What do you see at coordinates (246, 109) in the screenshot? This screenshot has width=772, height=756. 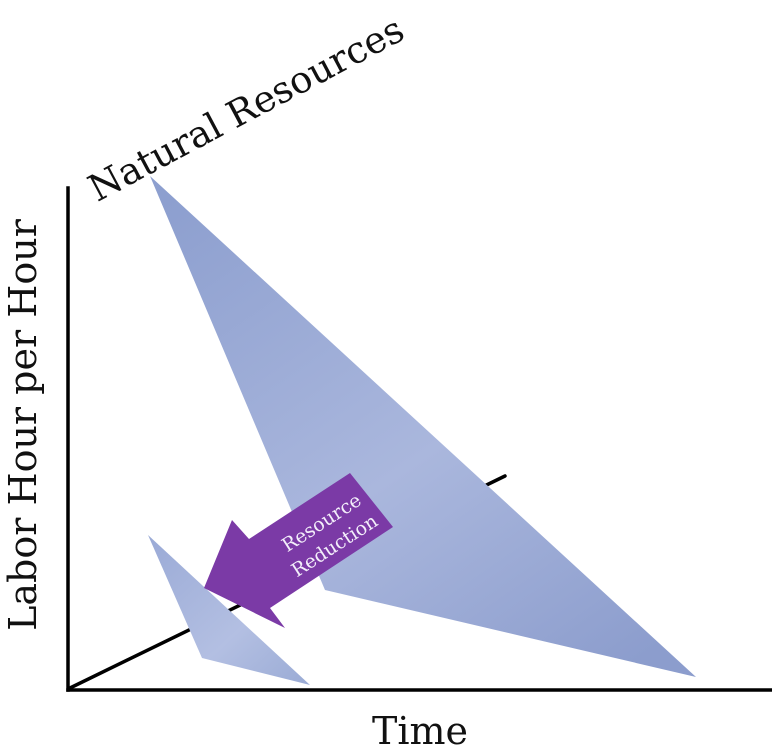 I see `natural-resources-label: Natural Resources` at bounding box center [246, 109].